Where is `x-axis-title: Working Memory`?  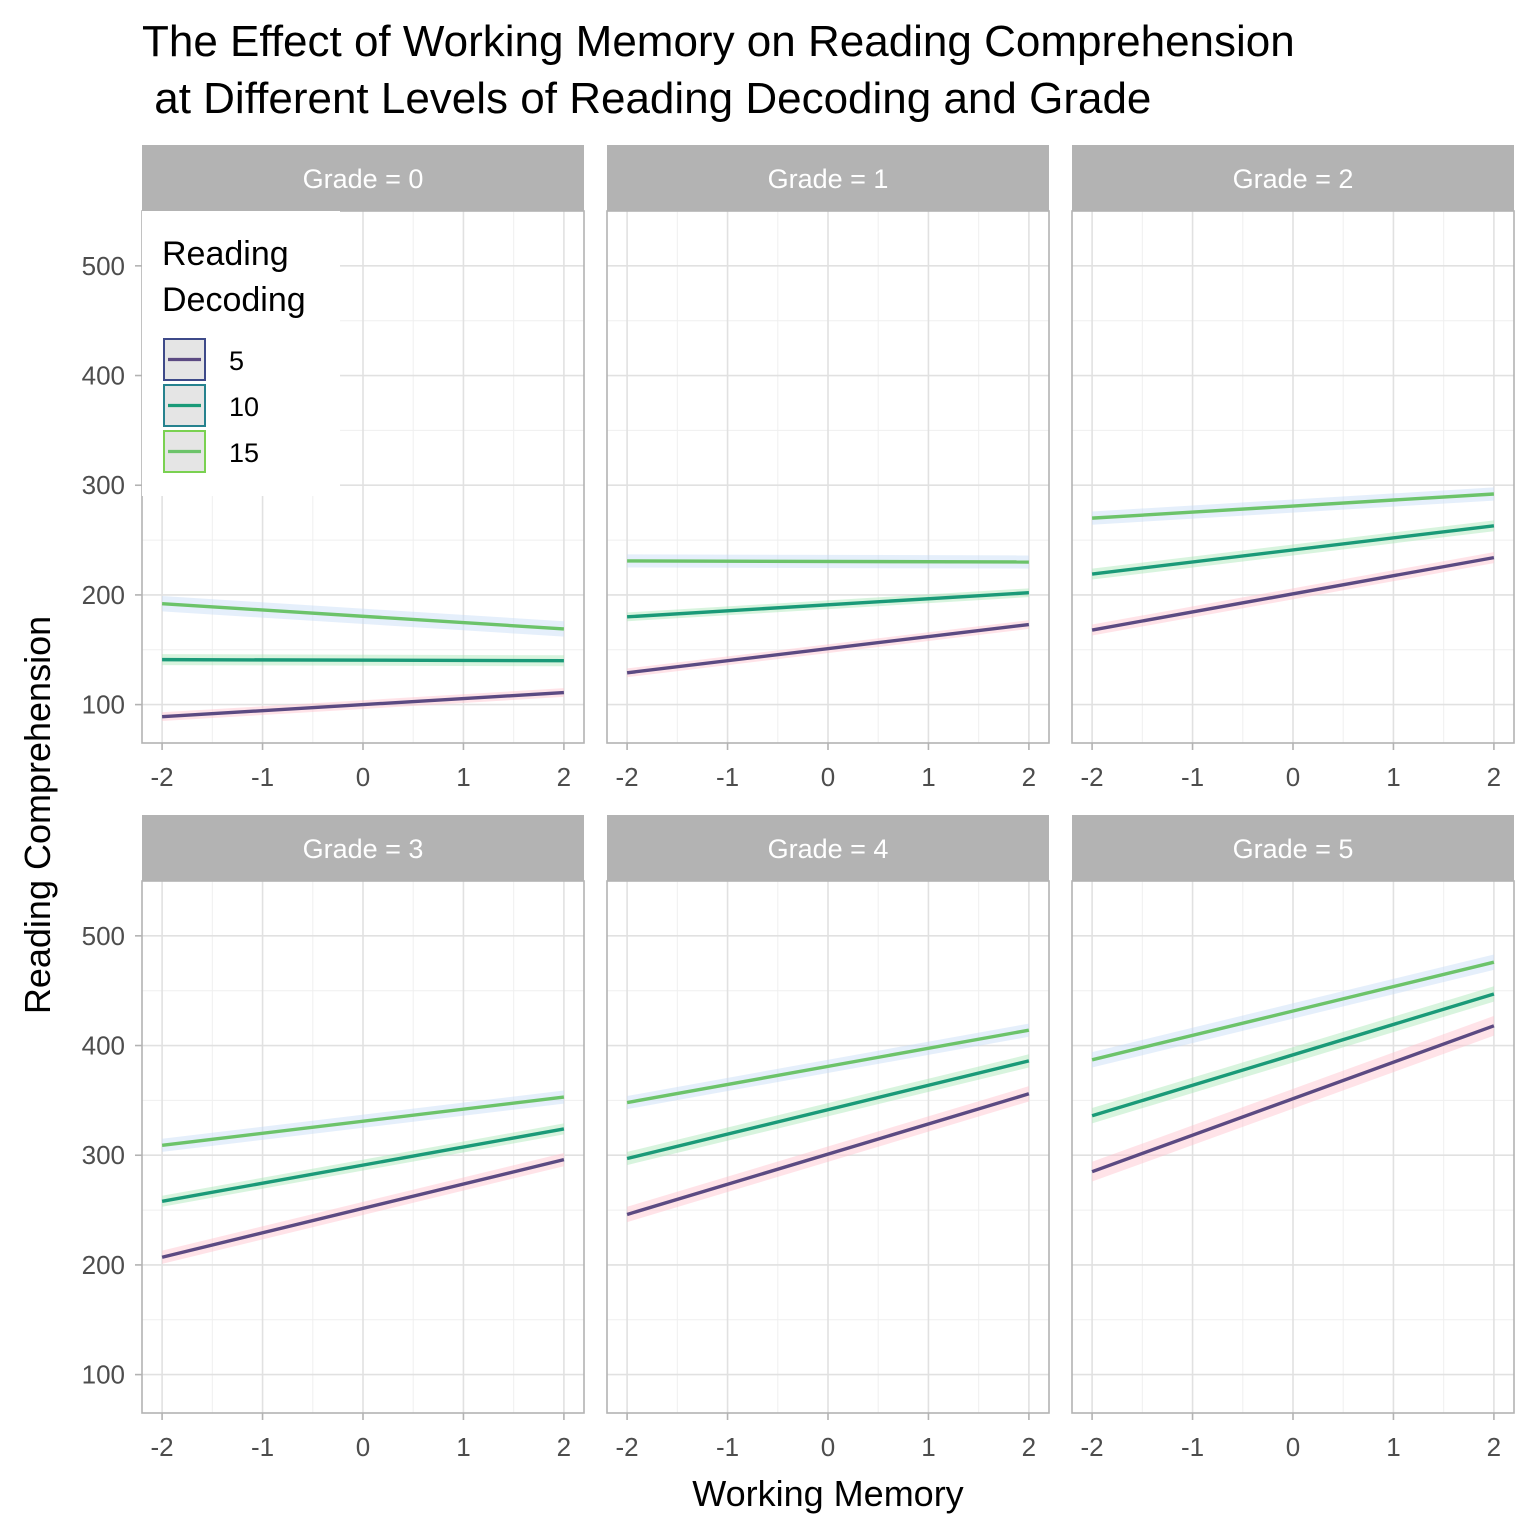
x-axis-title: Working Memory is located at coordinates (827, 1493).